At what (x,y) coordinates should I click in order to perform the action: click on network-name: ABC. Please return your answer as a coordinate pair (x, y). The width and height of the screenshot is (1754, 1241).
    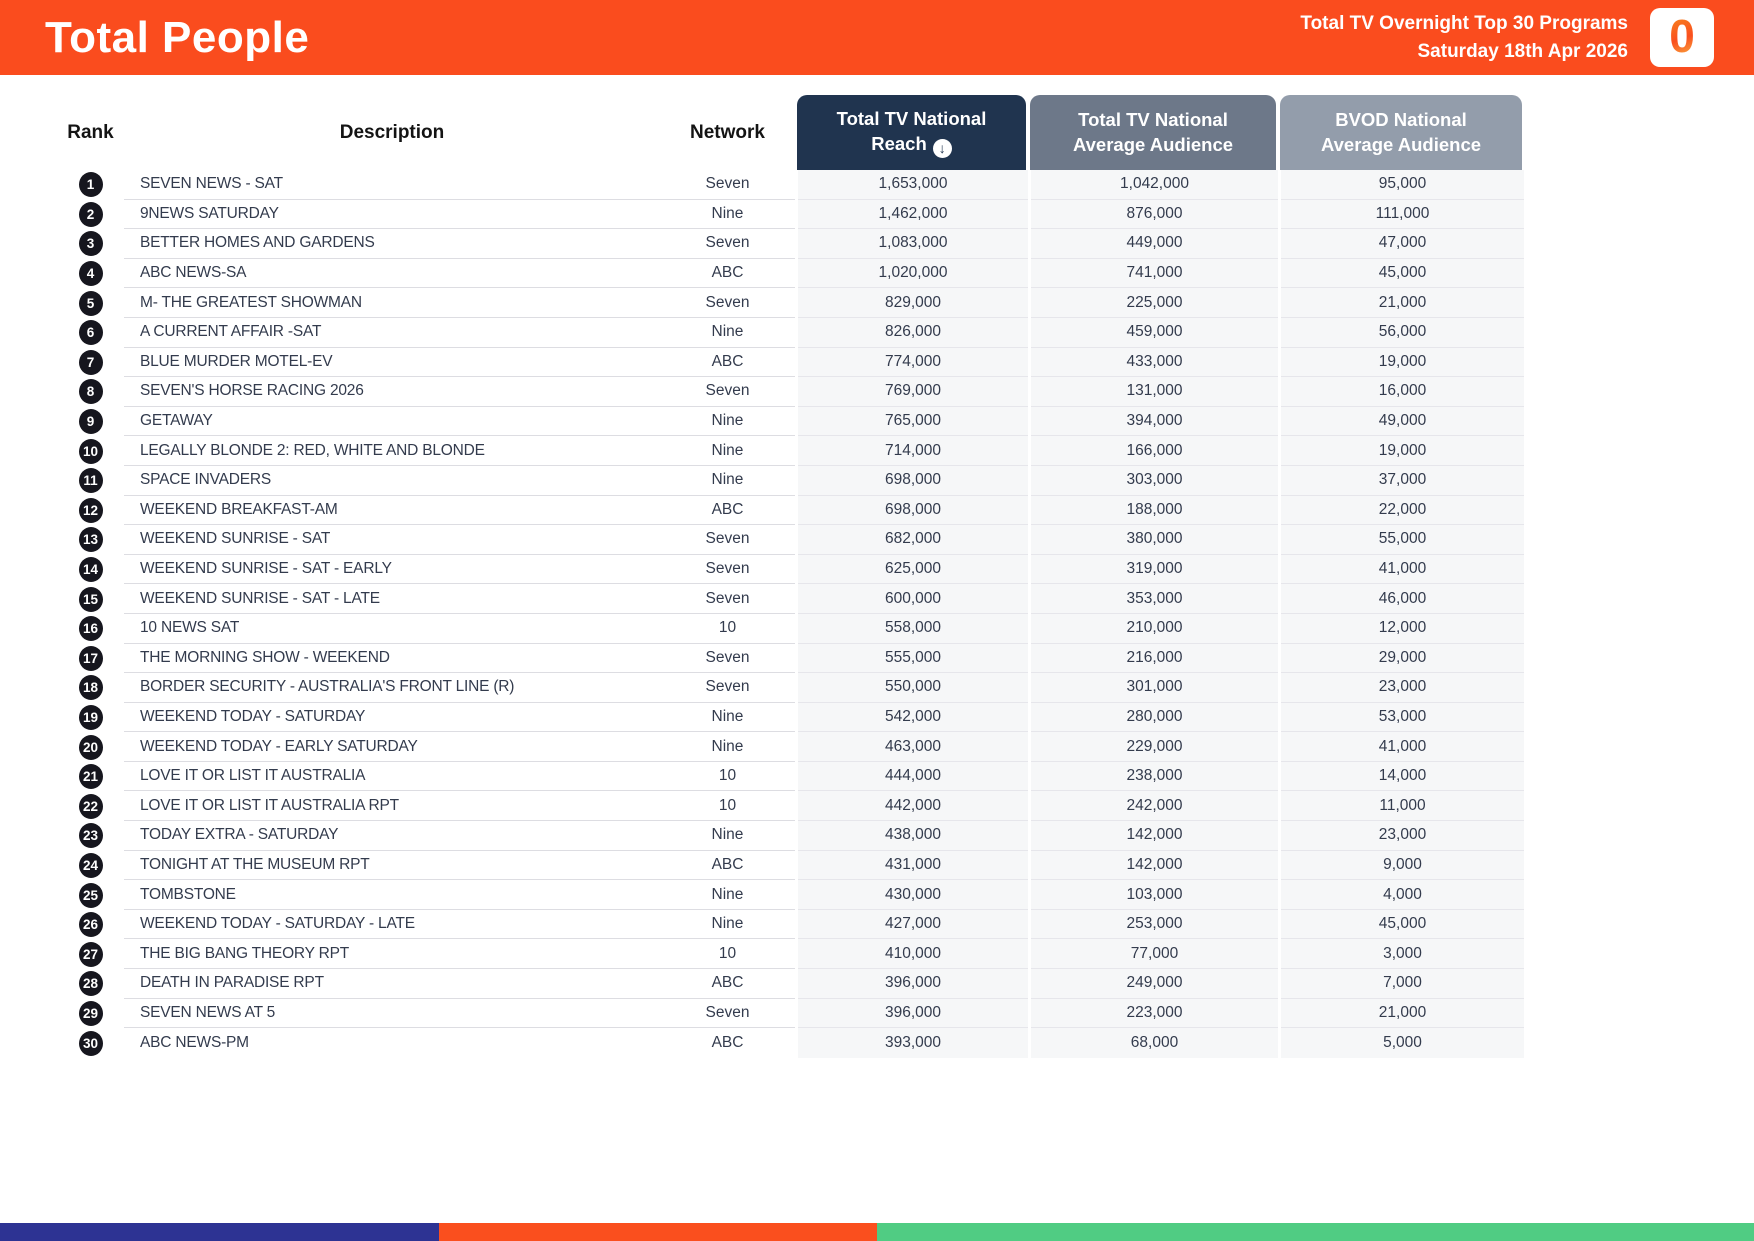
    Looking at the image, I should click on (727, 984).